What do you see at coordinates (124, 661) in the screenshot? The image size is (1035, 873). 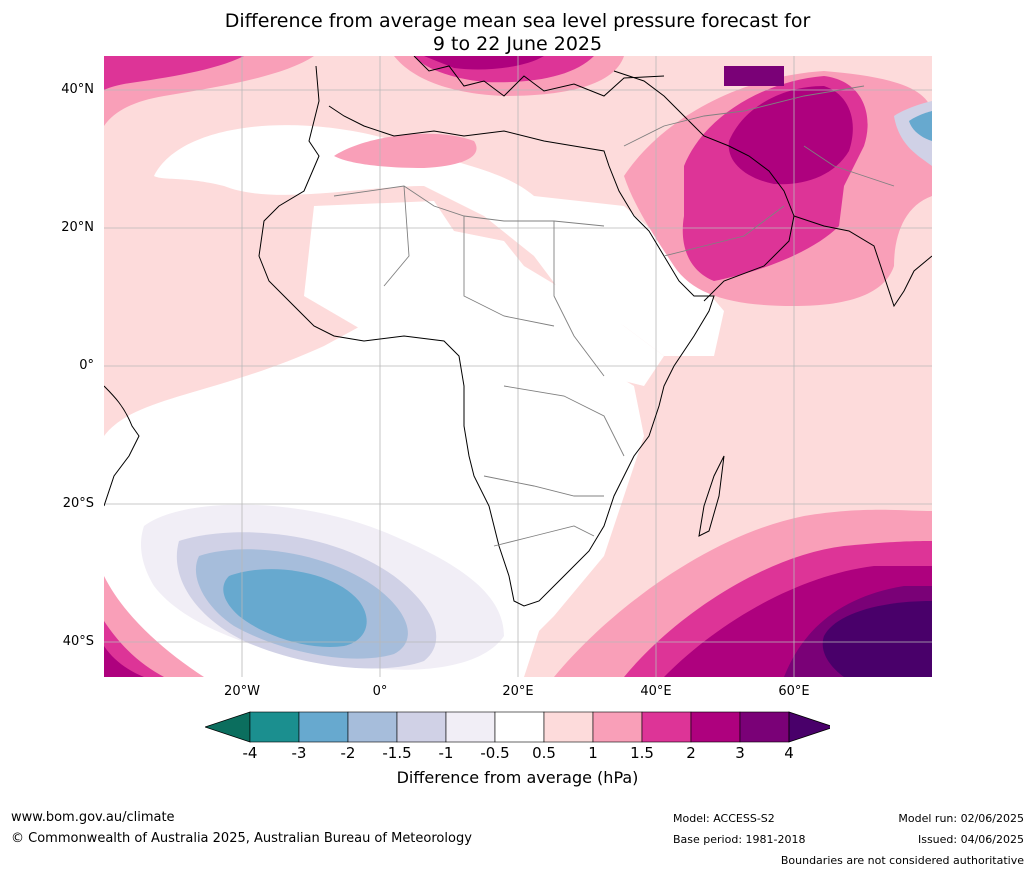 I see `anomaly-fill-2-sw` at bounding box center [124, 661].